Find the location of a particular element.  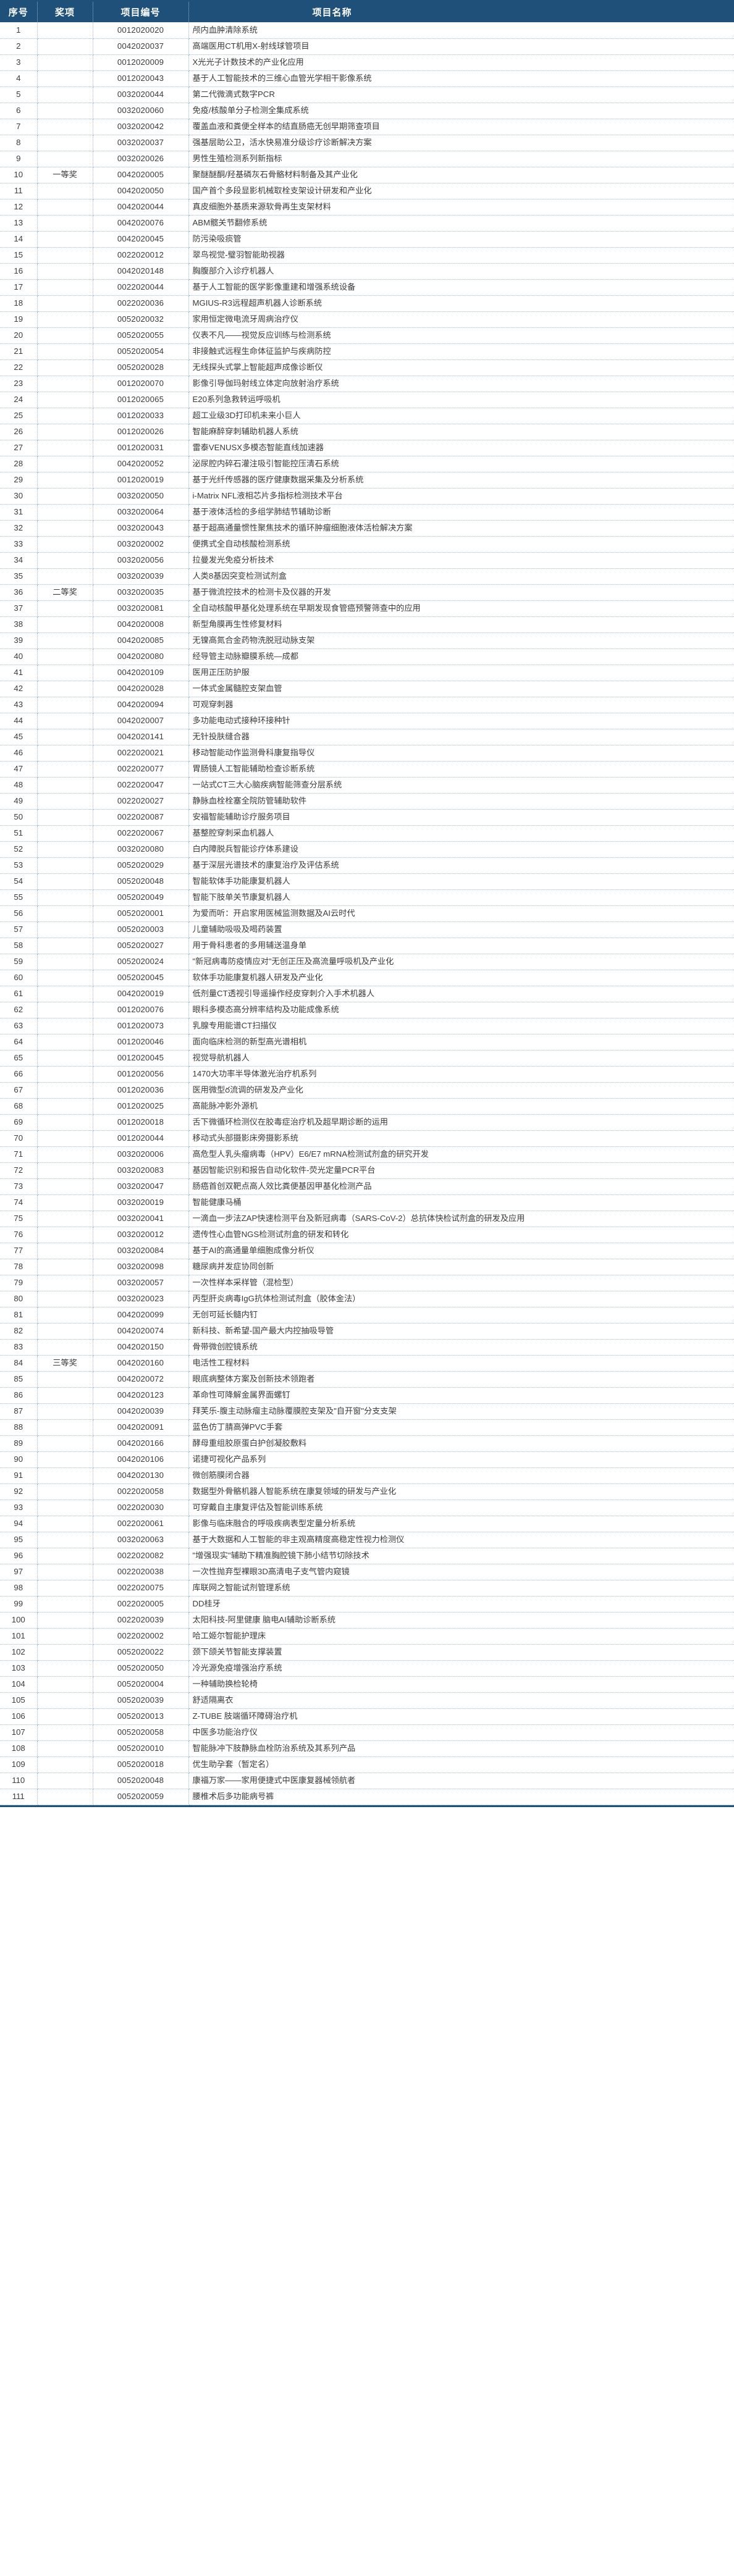

cell-project-name: 颈下颌关节智能支撑装置 is located at coordinates (461, 1653).